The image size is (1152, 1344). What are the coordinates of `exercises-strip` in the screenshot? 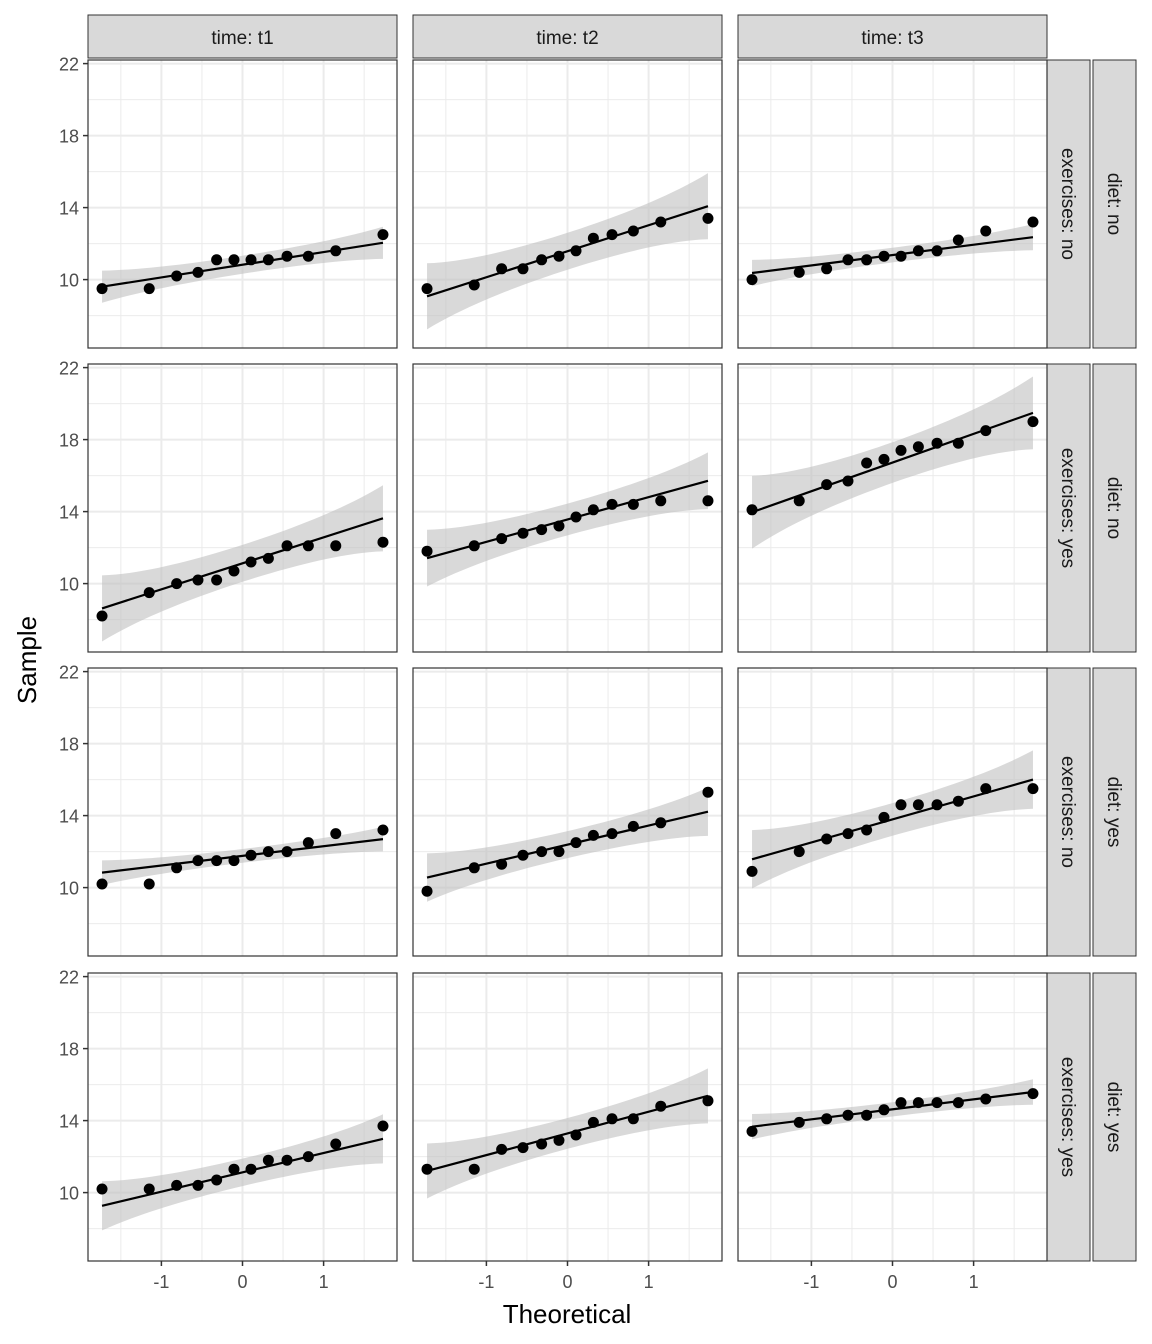 It's located at (1068, 1117).